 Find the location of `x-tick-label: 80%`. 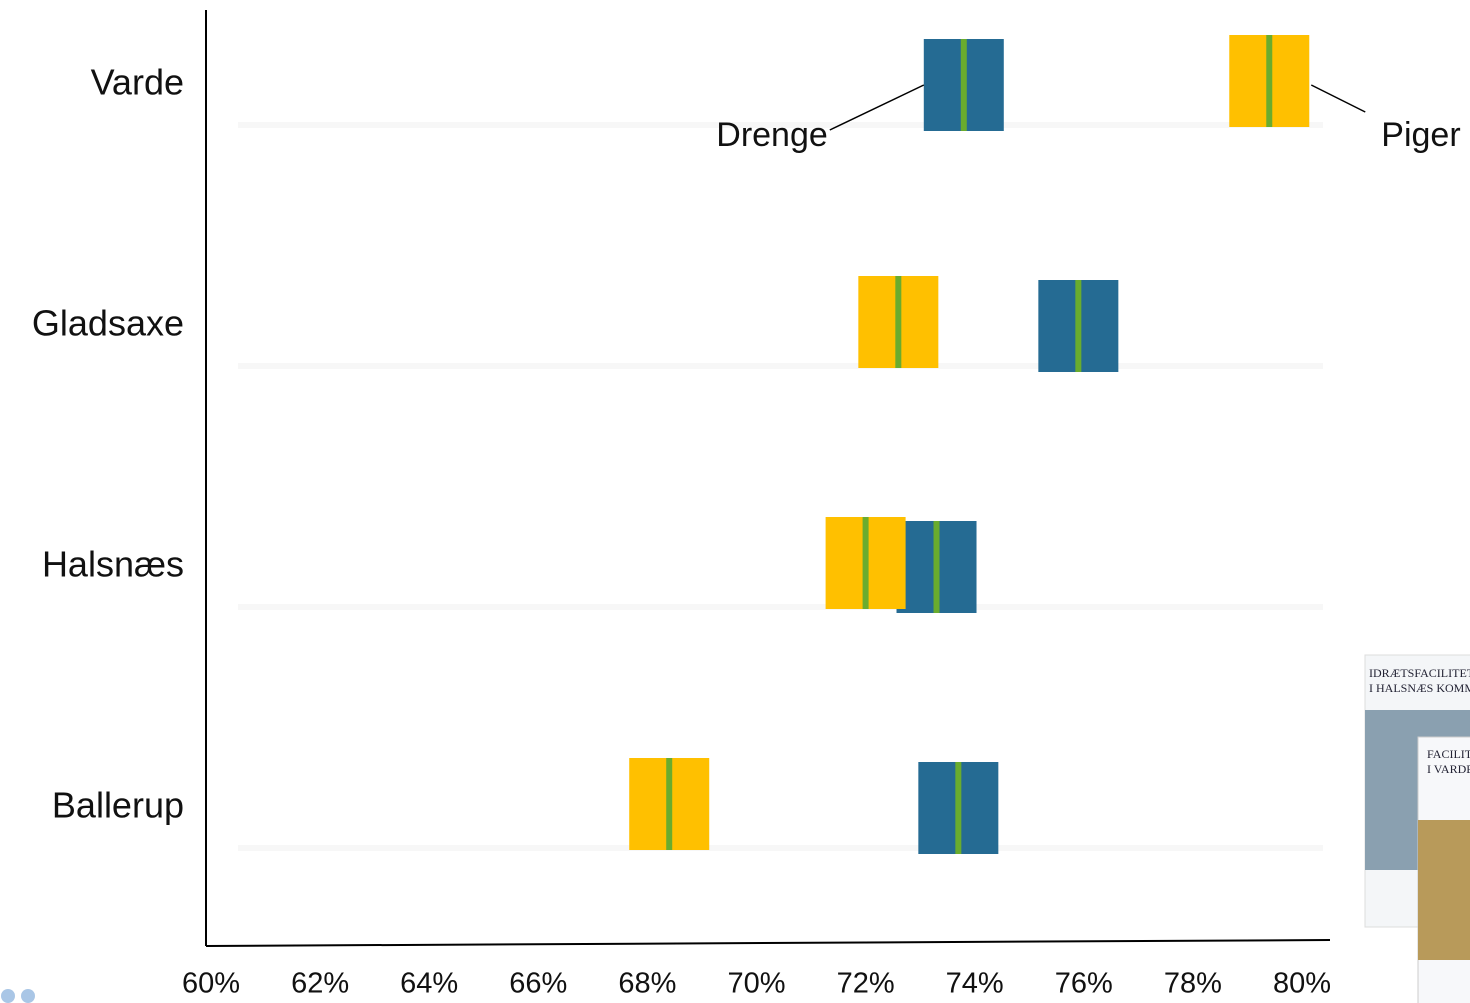

x-tick-label: 80% is located at coordinates (1302, 984).